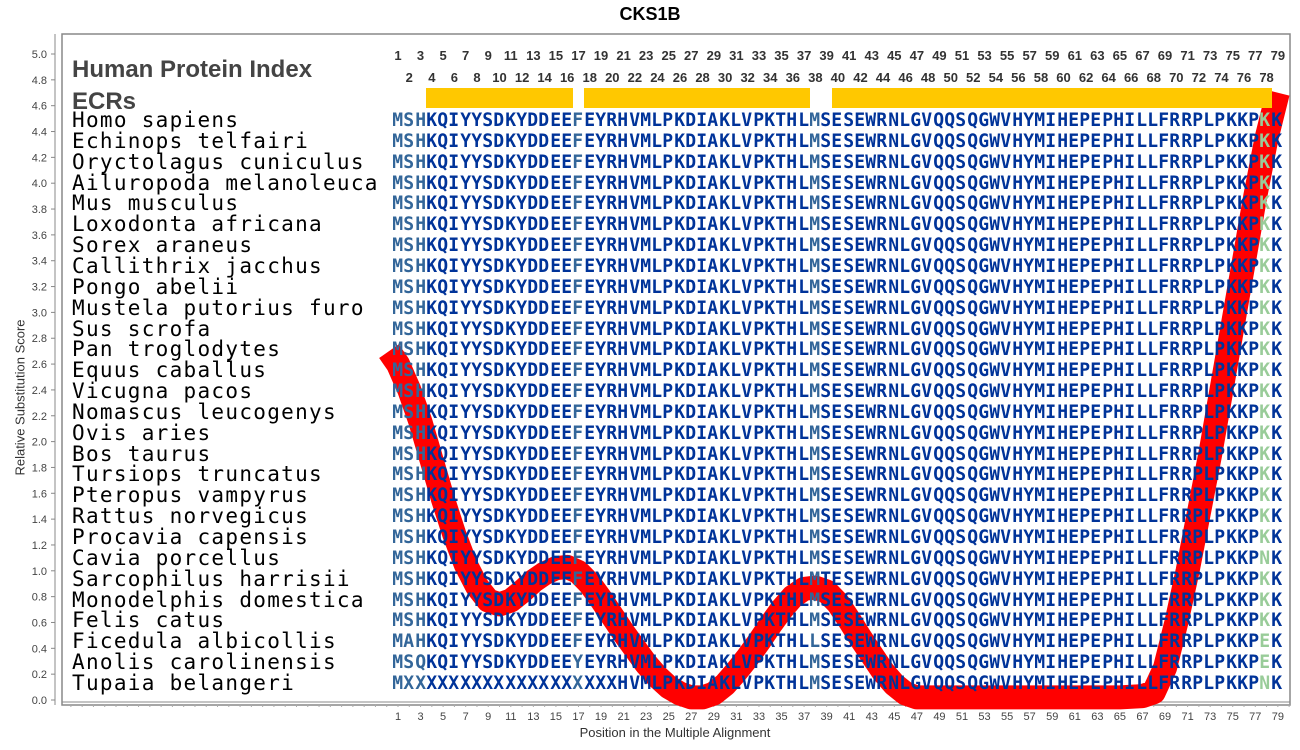  I want to click on position-number: 59, so click(1052, 55).